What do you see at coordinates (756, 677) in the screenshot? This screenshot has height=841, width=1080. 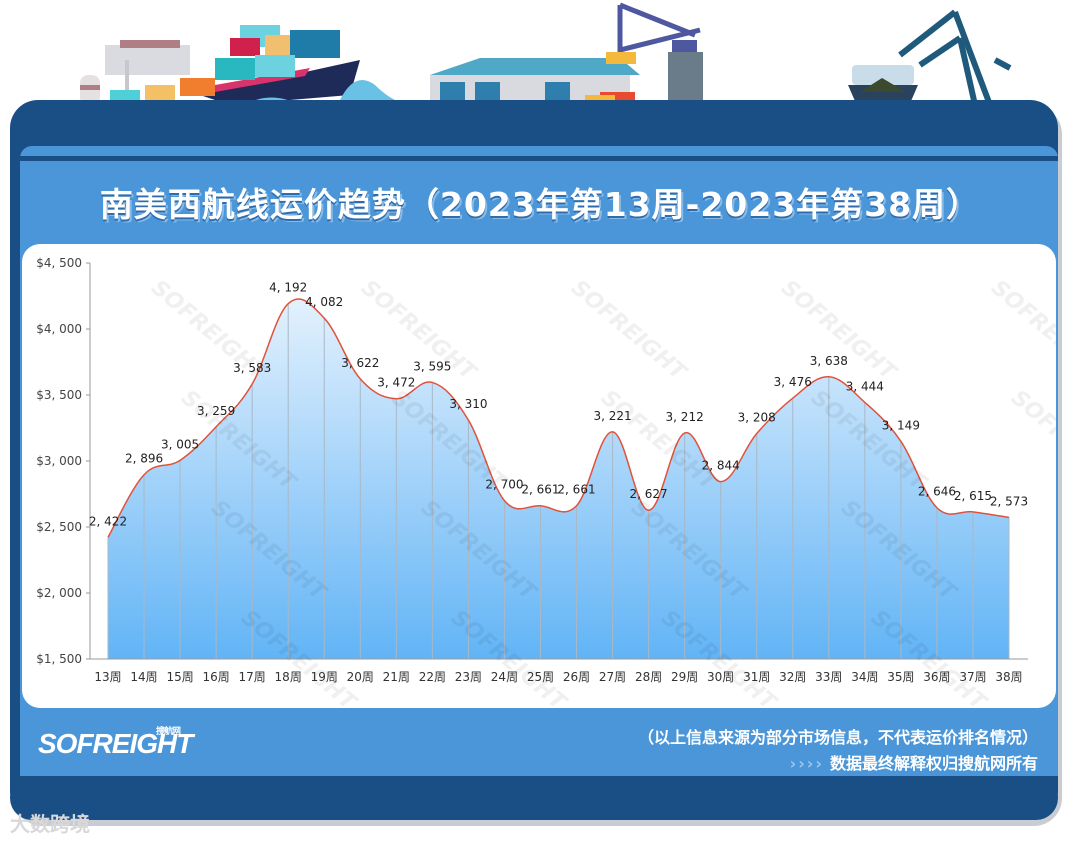 I see `x-tick-label: 31周` at bounding box center [756, 677].